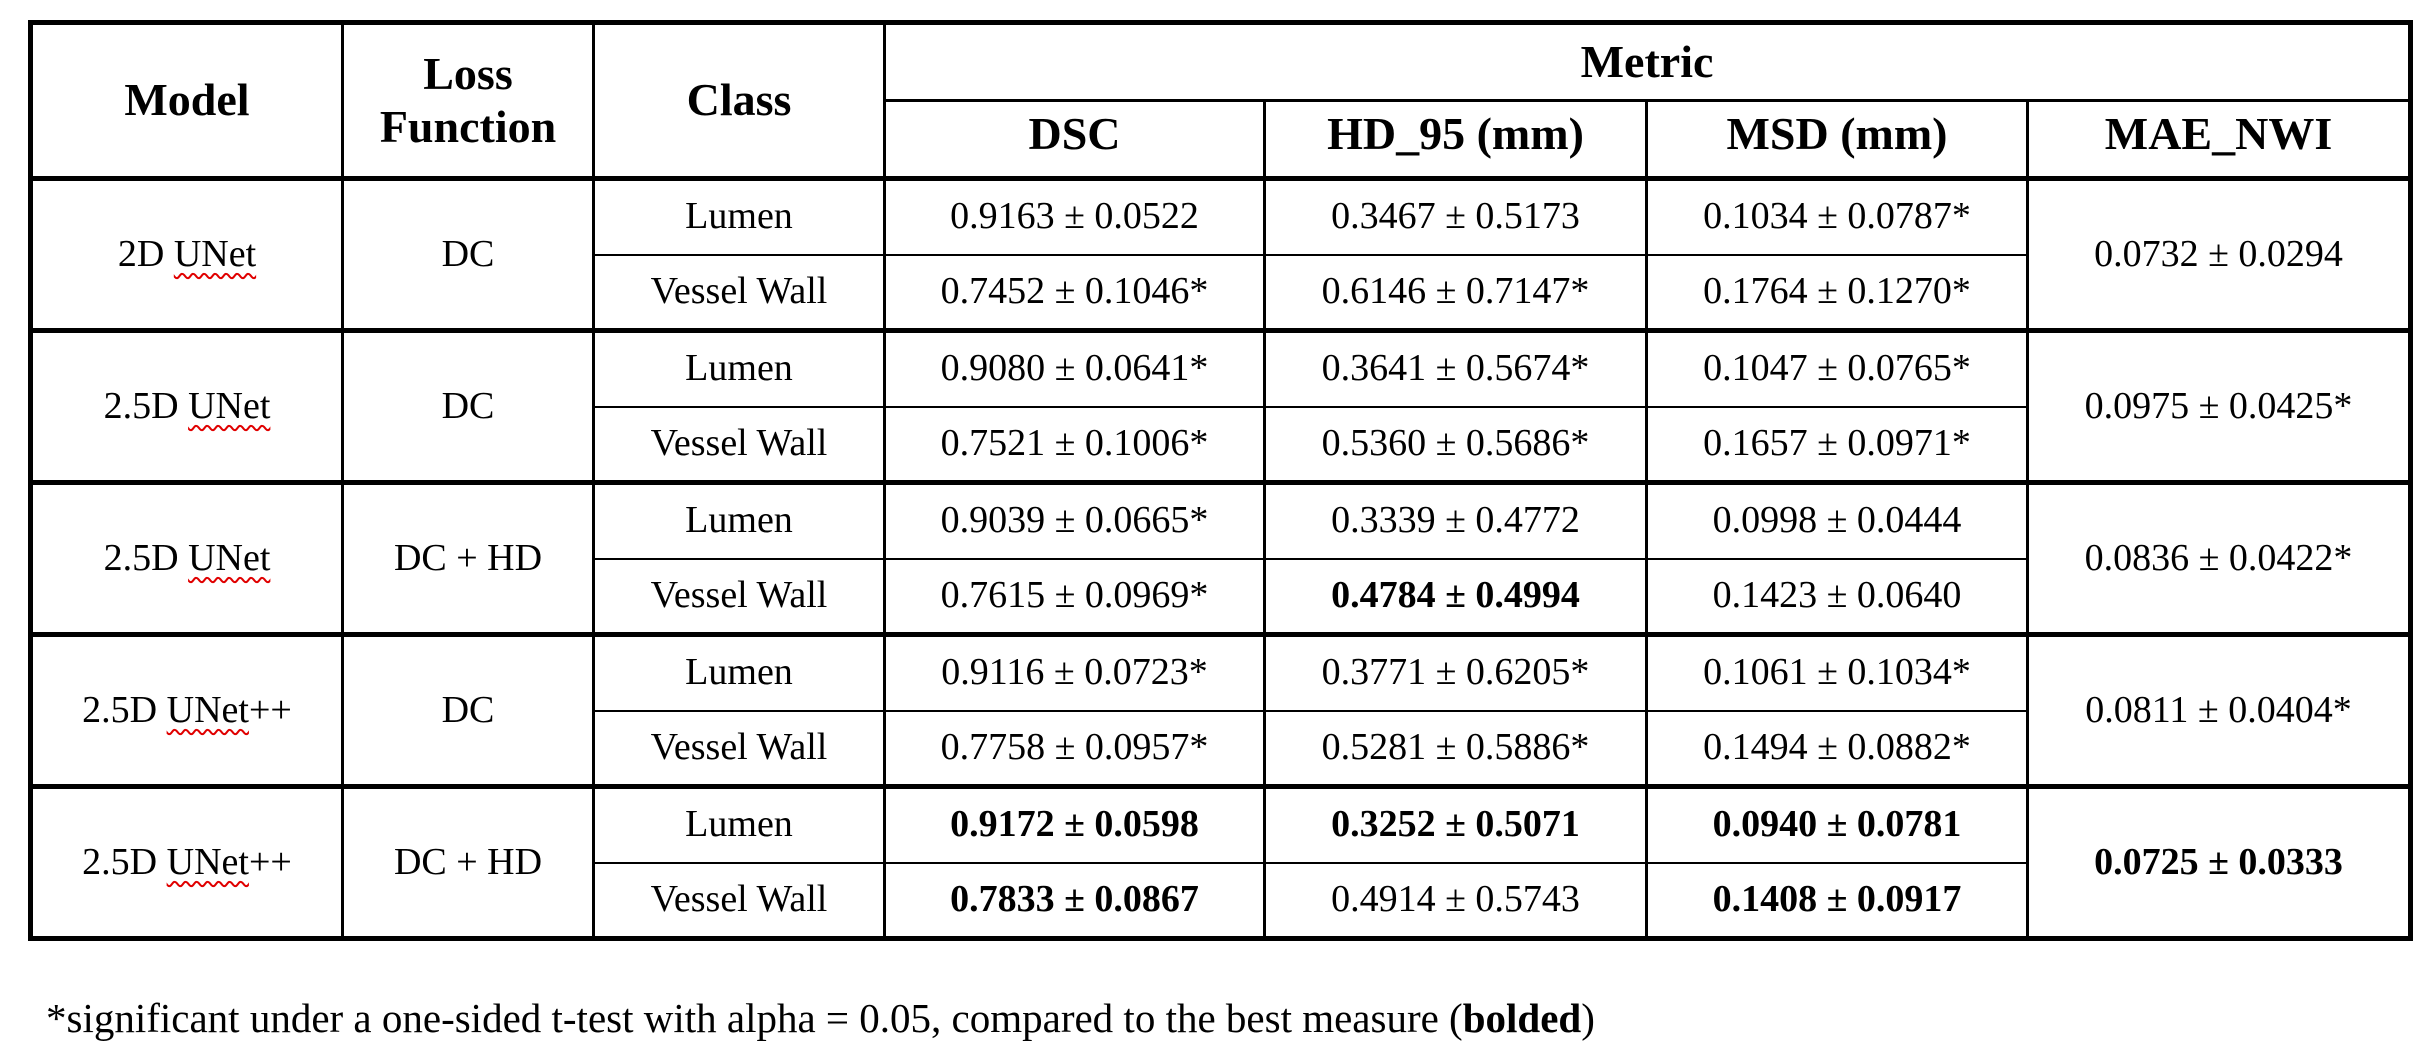  What do you see at coordinates (145, 253) in the screenshot?
I see `model-prefix: 2D` at bounding box center [145, 253].